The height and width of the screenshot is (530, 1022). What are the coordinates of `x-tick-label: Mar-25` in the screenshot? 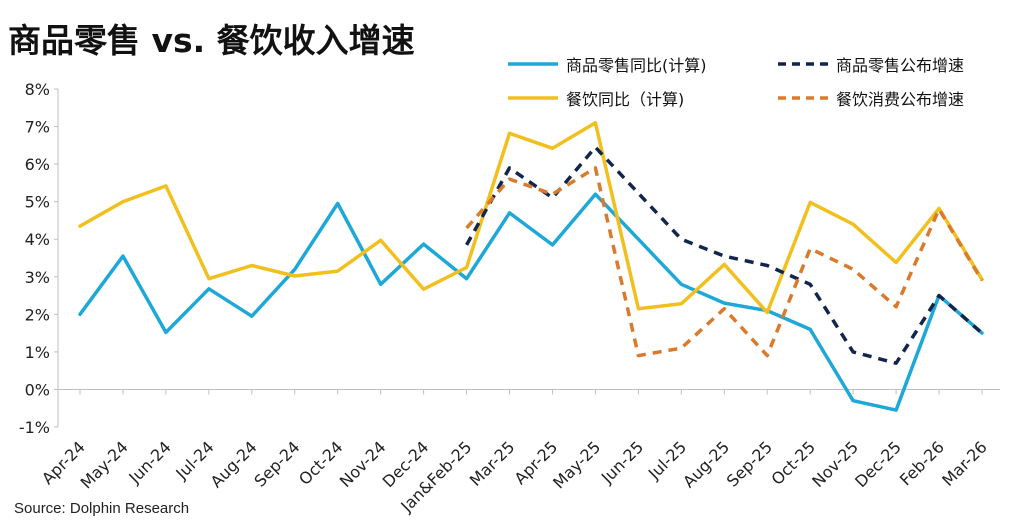 It's located at (492, 463).